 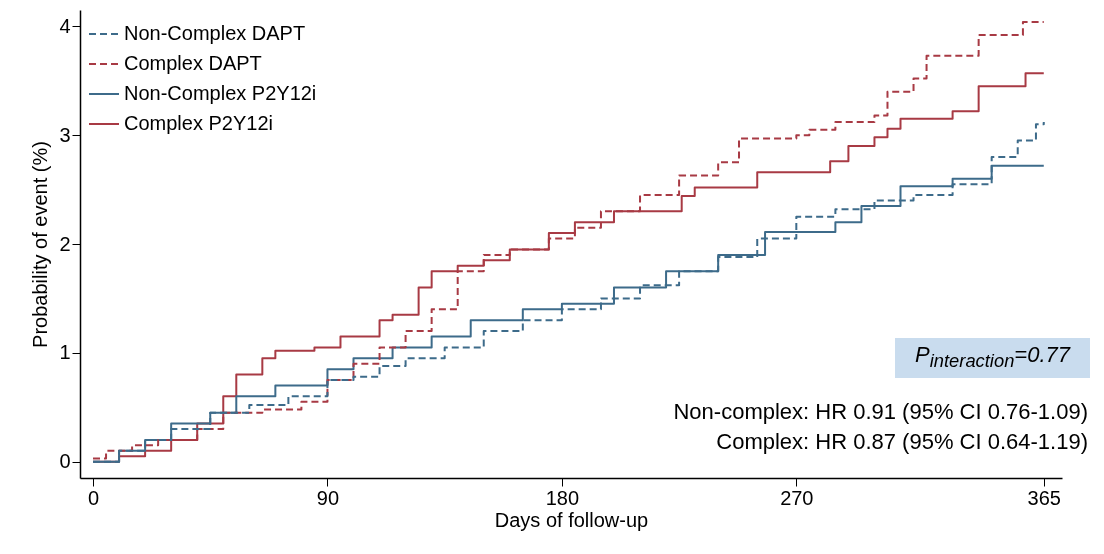 What do you see at coordinates (198, 123) in the screenshot?
I see `legend-label: Complex P2Y12i` at bounding box center [198, 123].